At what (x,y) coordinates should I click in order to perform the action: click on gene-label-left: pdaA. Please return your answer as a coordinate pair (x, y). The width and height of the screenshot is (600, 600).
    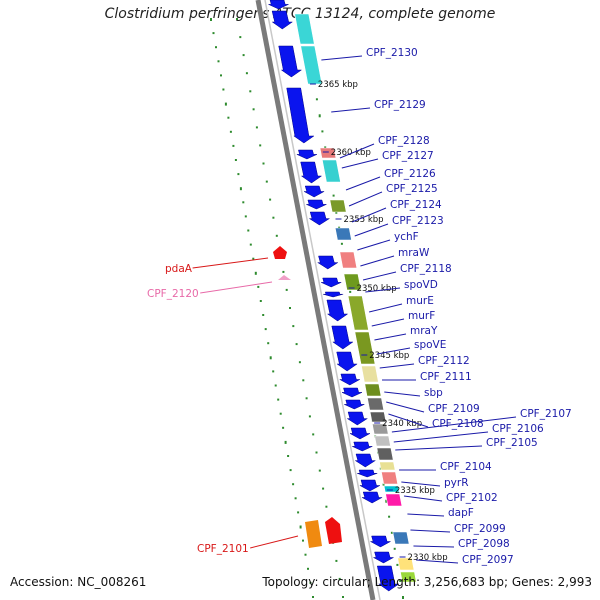
    Looking at the image, I should click on (179, 269).